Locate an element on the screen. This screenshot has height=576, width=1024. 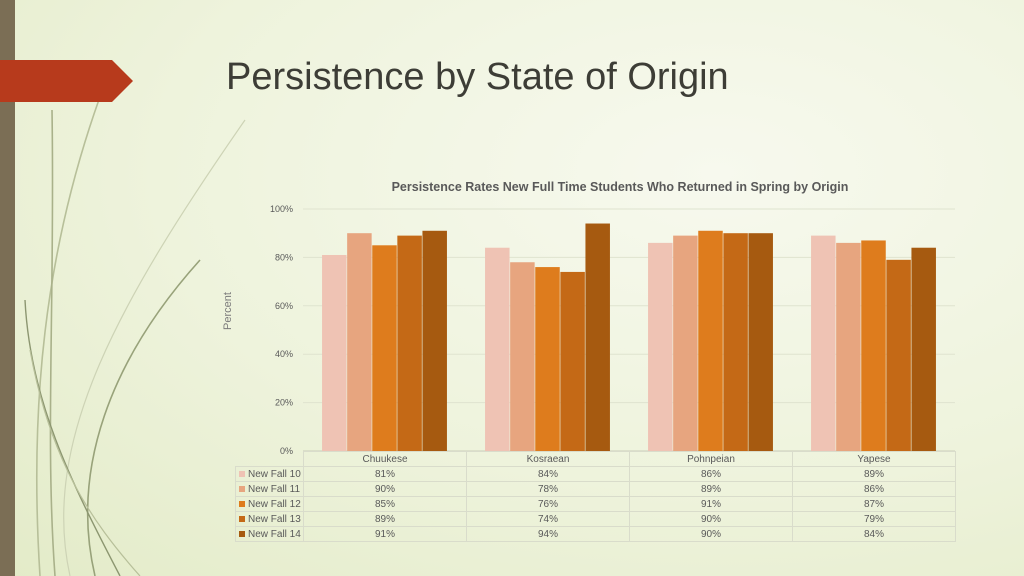
legend-series-name: New Fall 13 is located at coordinates (274, 519).